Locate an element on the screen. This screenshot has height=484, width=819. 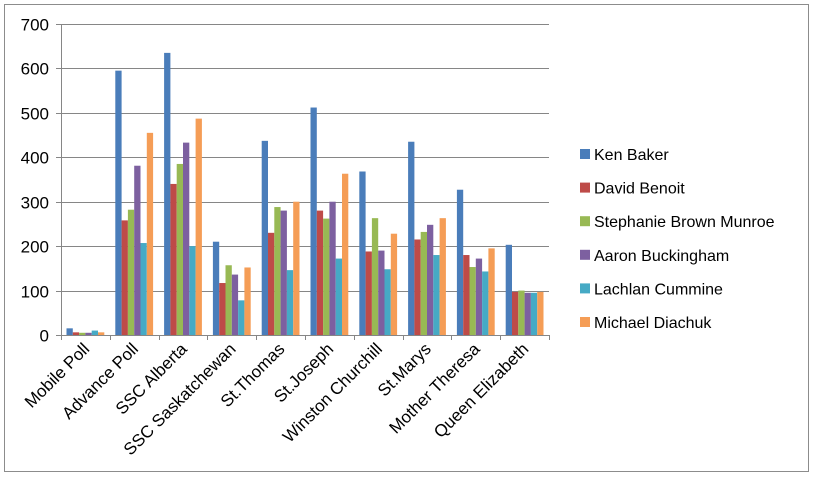
legend-label: Michael Diachuk is located at coordinates (653, 323).